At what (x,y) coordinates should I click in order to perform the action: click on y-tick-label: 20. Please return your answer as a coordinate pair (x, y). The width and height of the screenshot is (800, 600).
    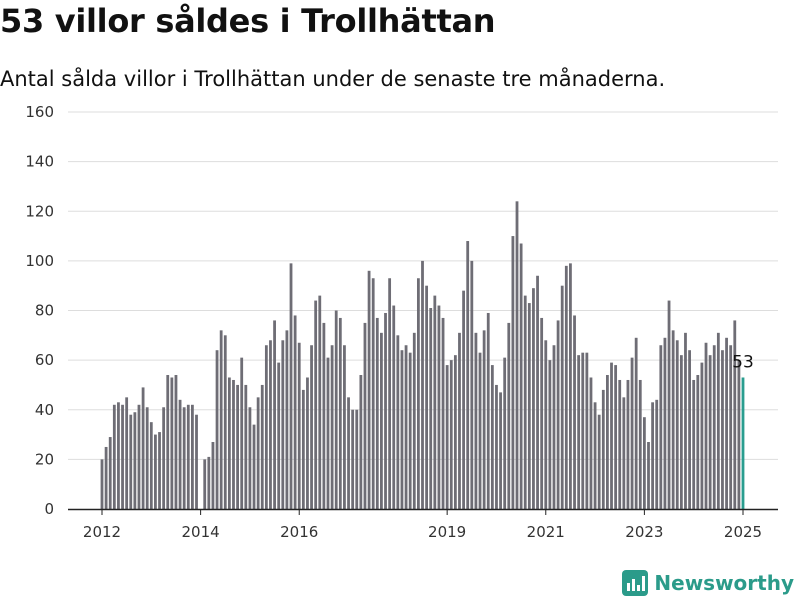
    Looking at the image, I should click on (44, 459).